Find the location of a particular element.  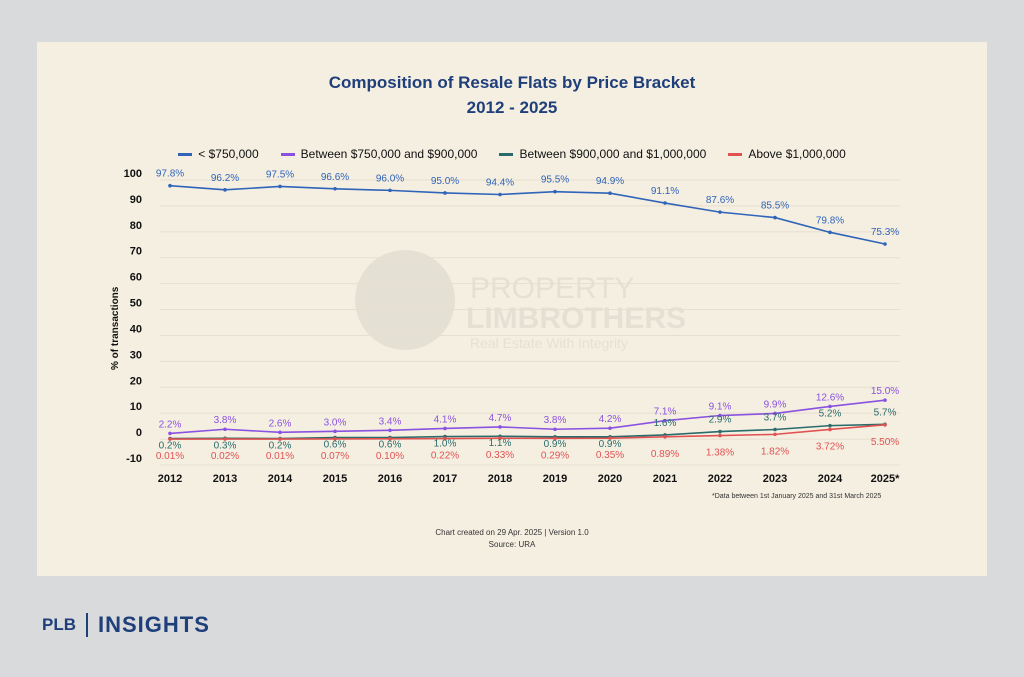

x-tick-label: 2022 is located at coordinates (720, 479).